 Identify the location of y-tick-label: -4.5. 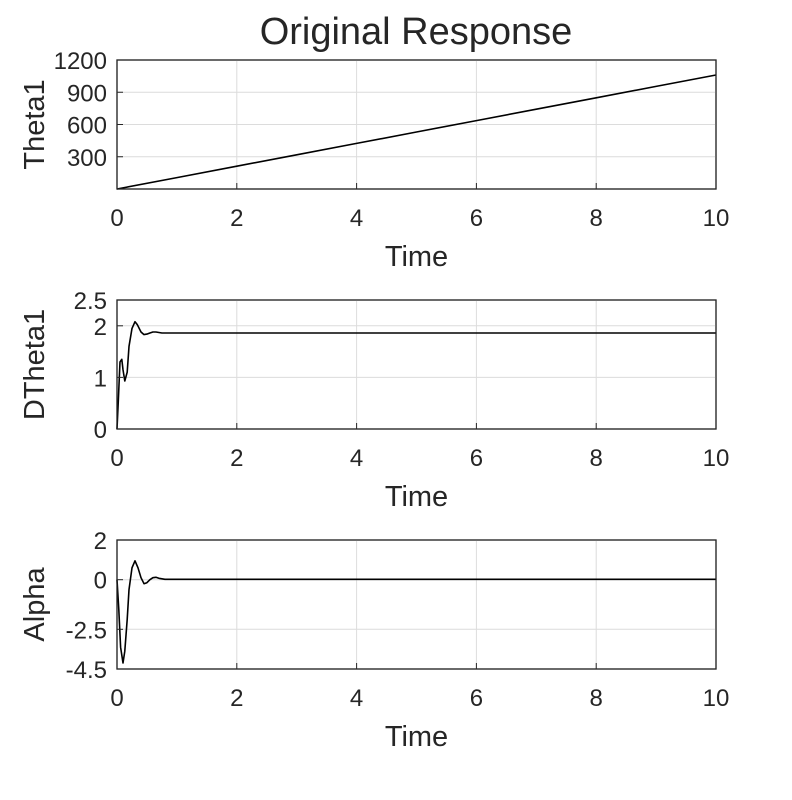
(86, 670).